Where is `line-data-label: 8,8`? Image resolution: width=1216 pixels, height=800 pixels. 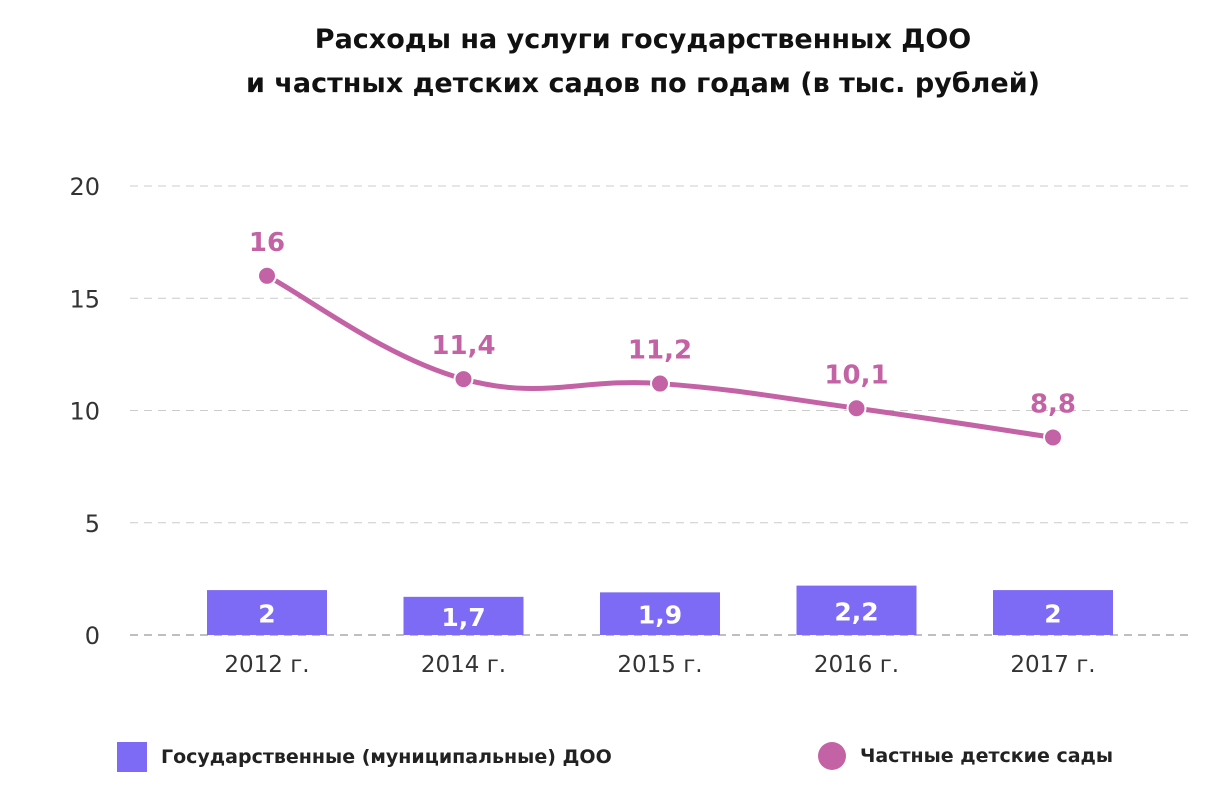 line-data-label: 8,8 is located at coordinates (1053, 404).